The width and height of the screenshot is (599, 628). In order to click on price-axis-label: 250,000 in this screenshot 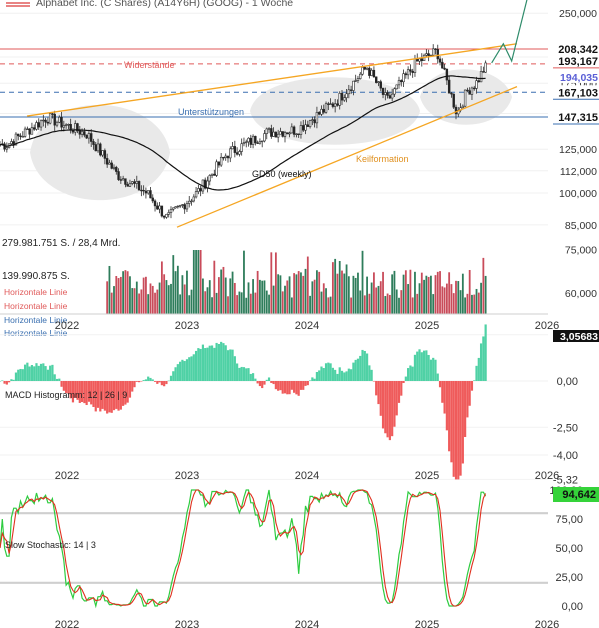, I will do `click(578, 14)`.